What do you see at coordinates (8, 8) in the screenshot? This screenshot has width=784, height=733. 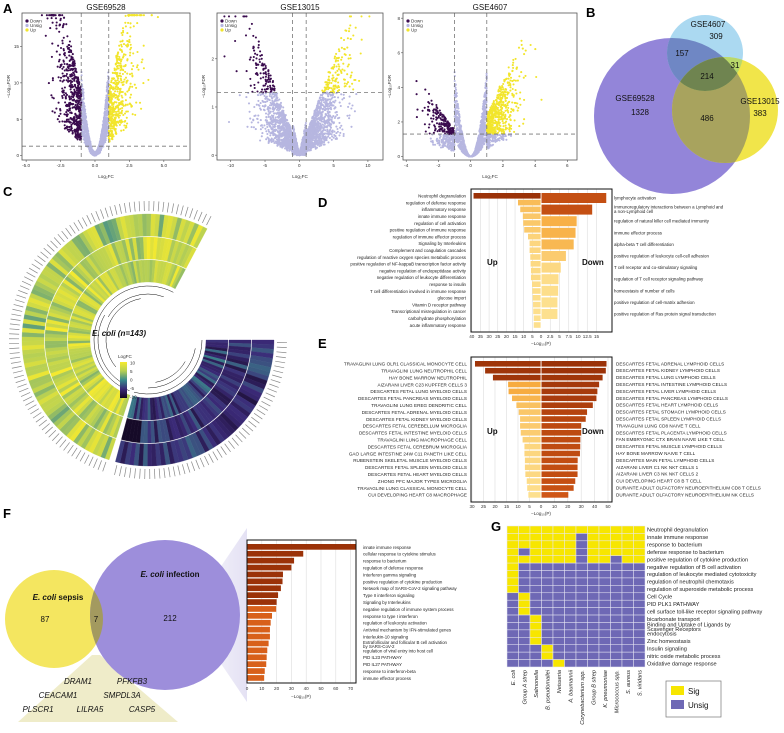 I see `panel-label-a: A` at bounding box center [8, 8].